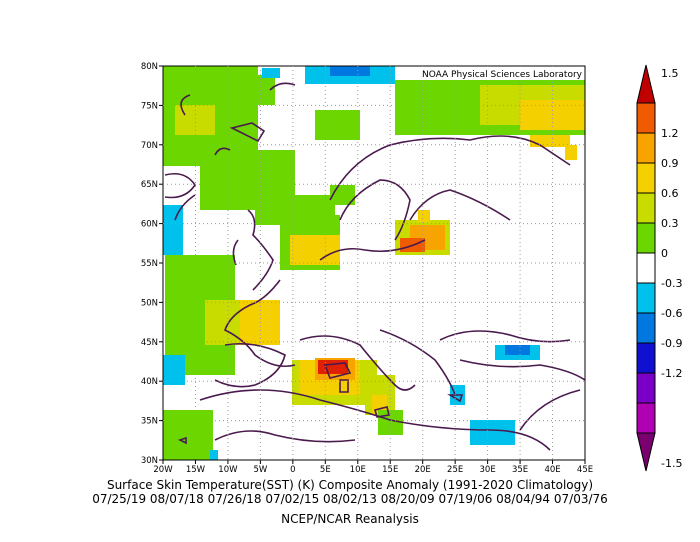 The image size is (700, 542). Describe the element at coordinates (520, 470) in the screenshot. I see `lon-tick-label: 35E` at that location.